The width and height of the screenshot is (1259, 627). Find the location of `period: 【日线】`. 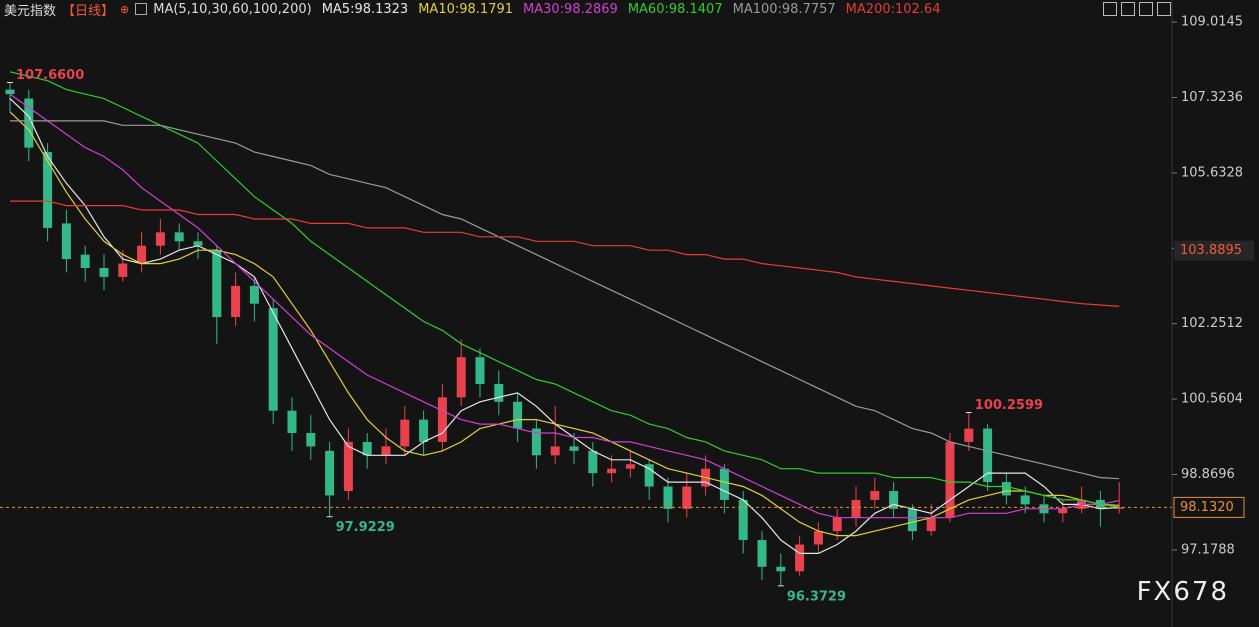

period: 【日线】 is located at coordinates (88, 11).